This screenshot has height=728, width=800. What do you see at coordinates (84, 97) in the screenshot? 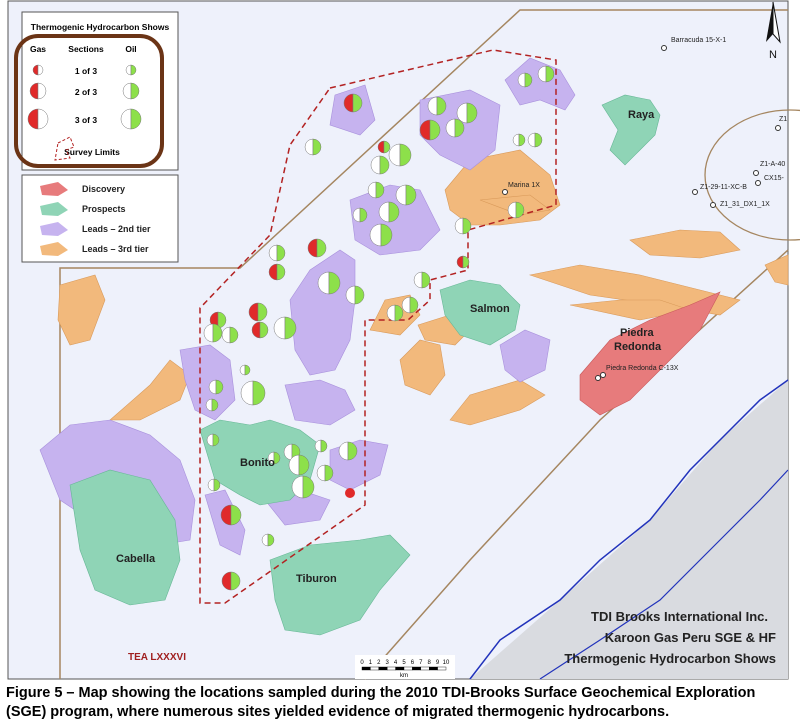
I see `legend-symbols` at bounding box center [84, 97].